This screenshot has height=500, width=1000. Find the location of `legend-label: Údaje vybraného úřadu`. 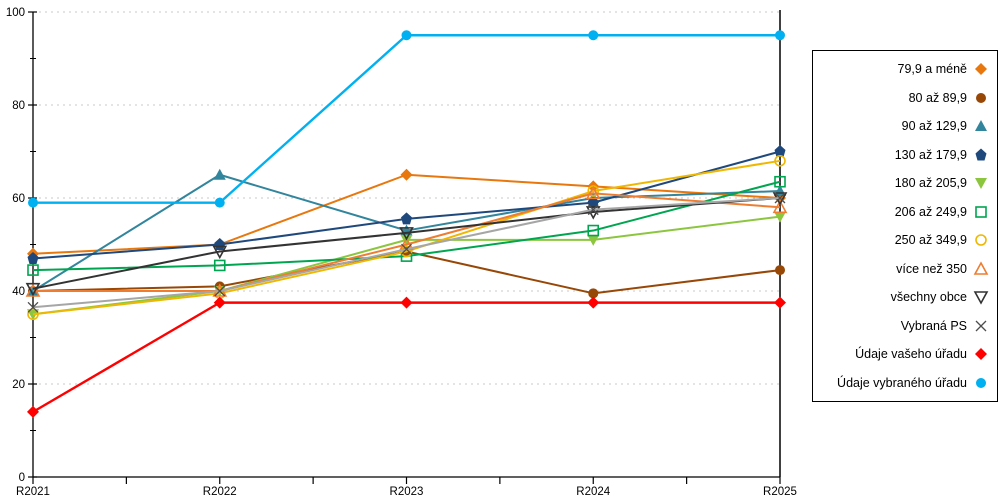

legend-label: Údaje vybraného úřadu is located at coordinates (902, 382).